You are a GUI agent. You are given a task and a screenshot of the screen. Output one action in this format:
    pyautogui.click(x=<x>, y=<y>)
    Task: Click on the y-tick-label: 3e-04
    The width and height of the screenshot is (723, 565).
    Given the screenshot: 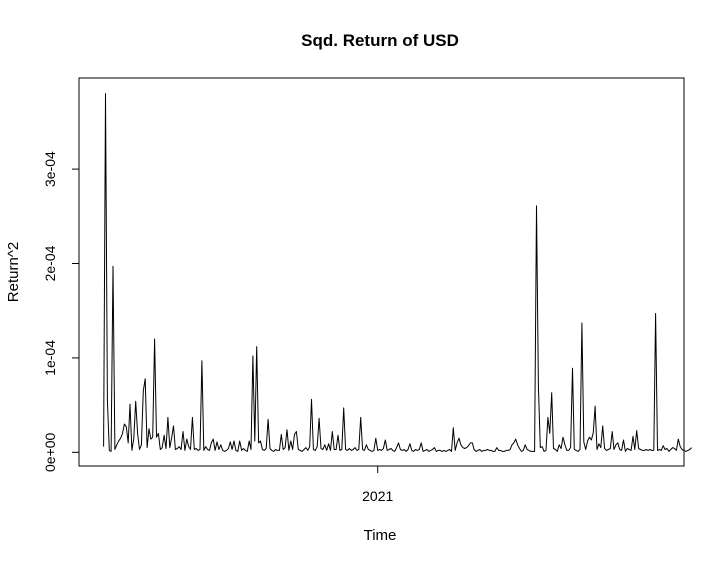 What is the action you would take?
    pyautogui.click(x=50, y=169)
    